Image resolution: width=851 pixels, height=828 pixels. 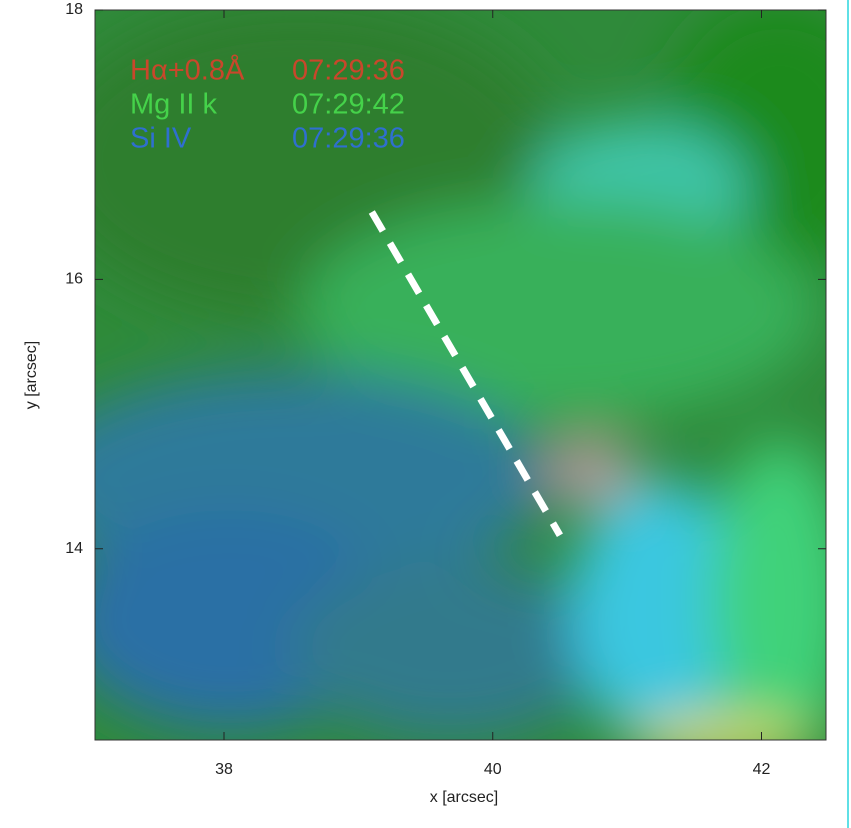 What do you see at coordinates (31, 375) in the screenshot?
I see `y-axis-label: y [arcsec]` at bounding box center [31, 375].